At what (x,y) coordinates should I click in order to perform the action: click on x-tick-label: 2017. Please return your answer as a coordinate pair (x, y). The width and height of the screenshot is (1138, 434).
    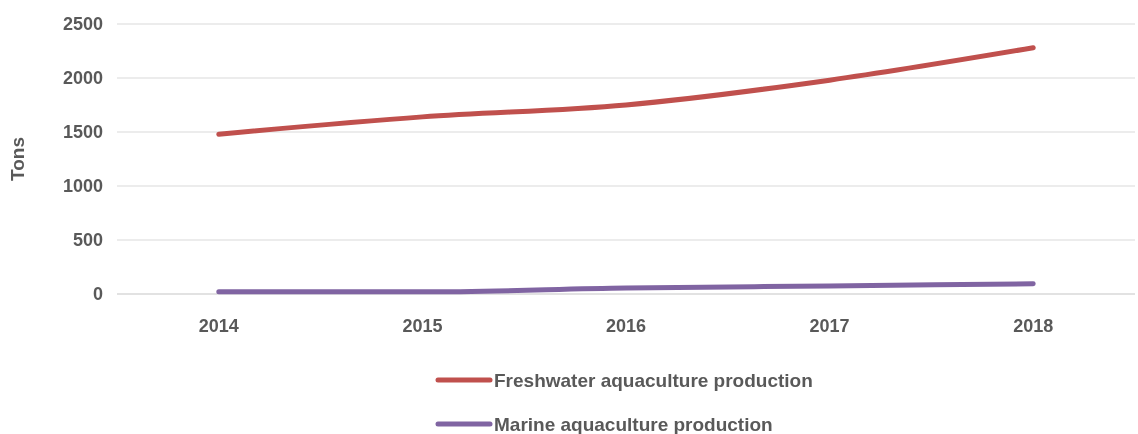
    Looking at the image, I should click on (829, 326).